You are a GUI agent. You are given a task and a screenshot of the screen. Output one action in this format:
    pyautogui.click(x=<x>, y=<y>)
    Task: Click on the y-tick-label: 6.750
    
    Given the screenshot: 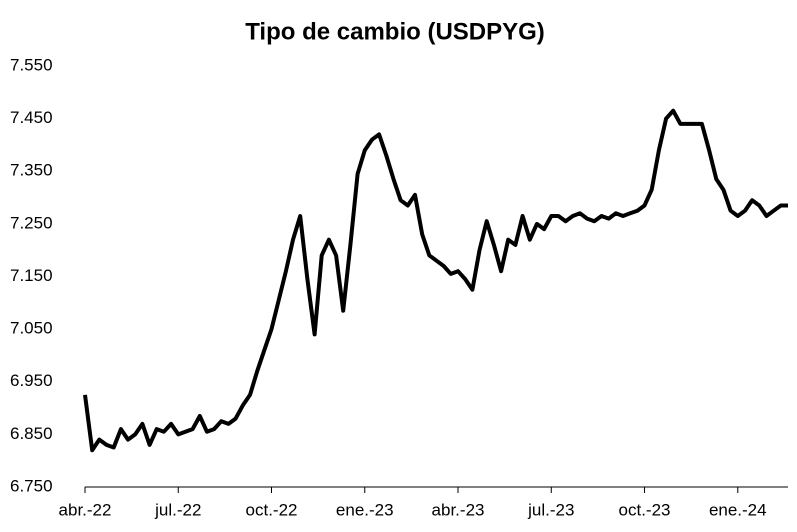 What is the action you would take?
    pyautogui.click(x=31, y=485)
    